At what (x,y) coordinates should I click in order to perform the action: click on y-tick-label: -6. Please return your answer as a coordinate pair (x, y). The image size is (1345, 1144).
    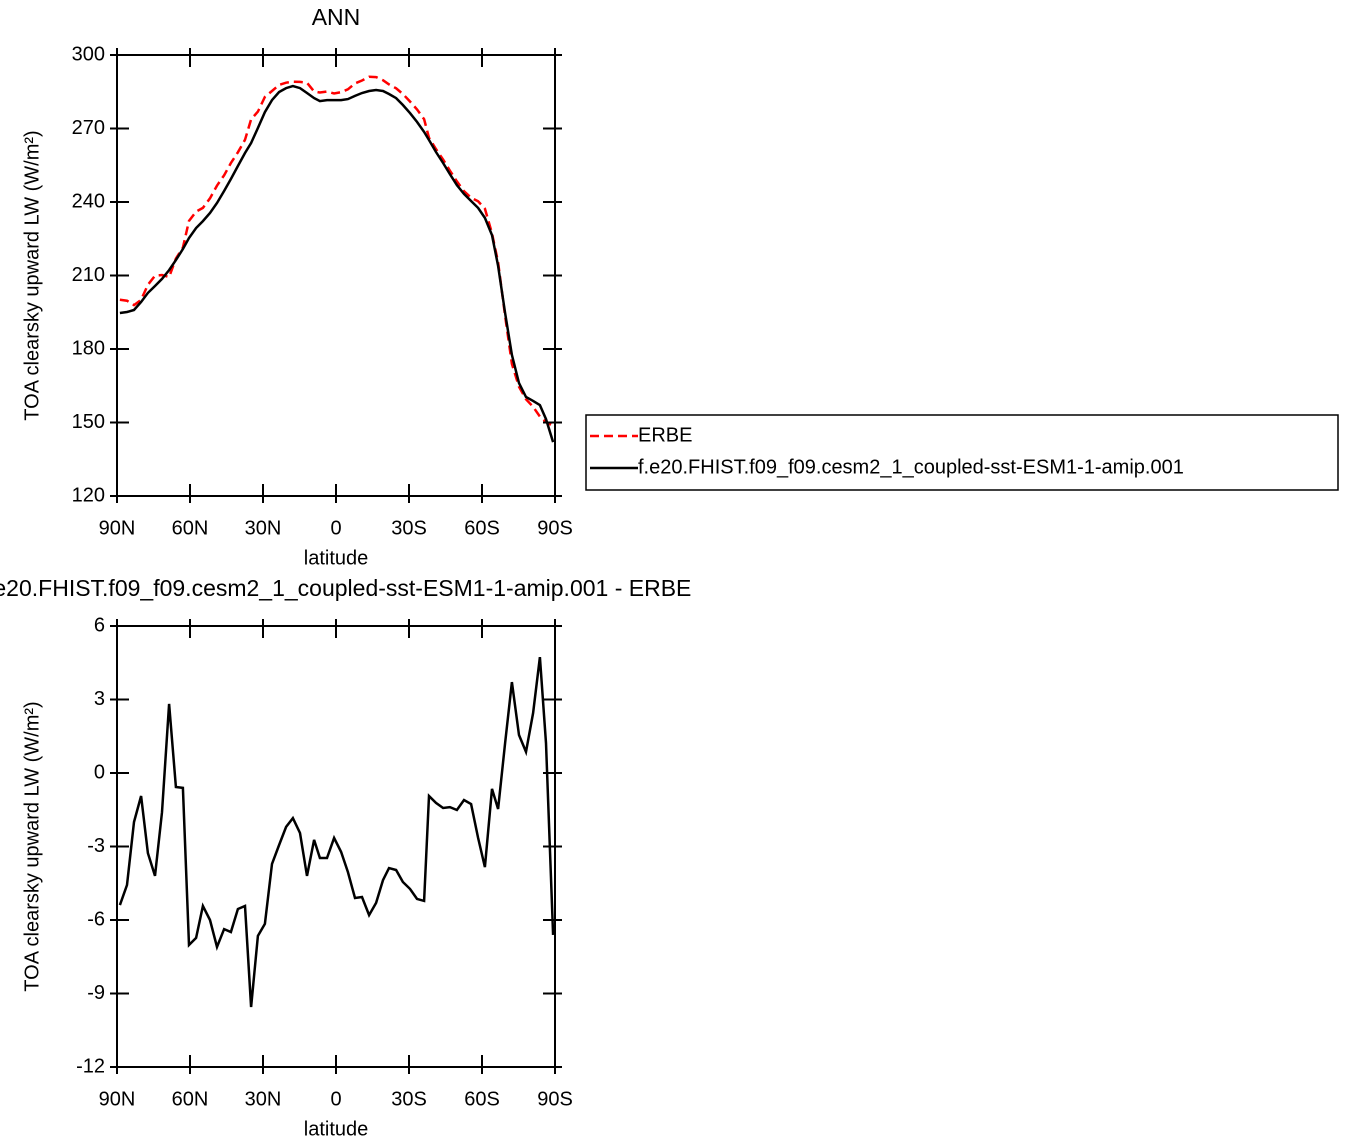
    Looking at the image, I should click on (96, 919).